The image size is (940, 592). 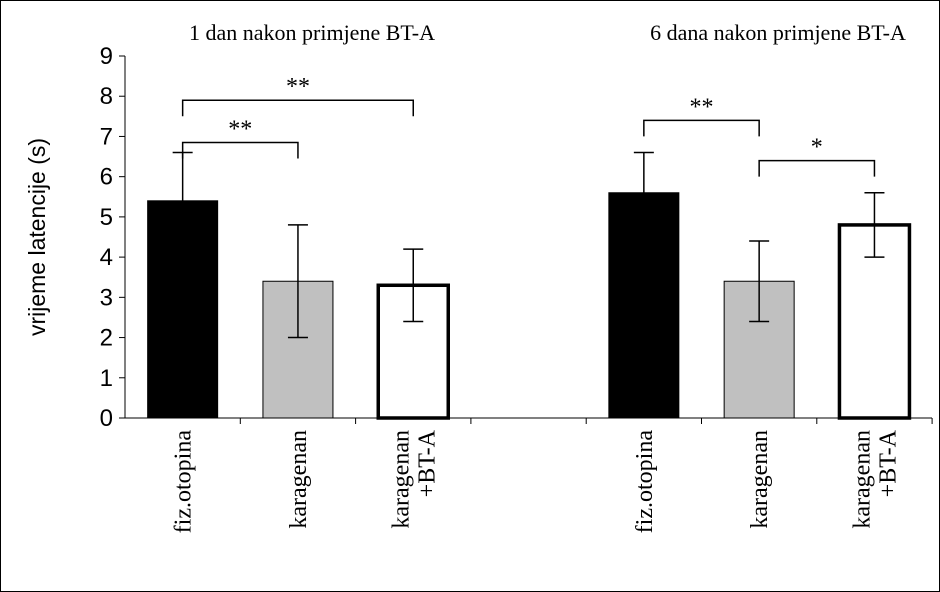 What do you see at coordinates (106, 418) in the screenshot?
I see `y-tick-label: 0` at bounding box center [106, 418].